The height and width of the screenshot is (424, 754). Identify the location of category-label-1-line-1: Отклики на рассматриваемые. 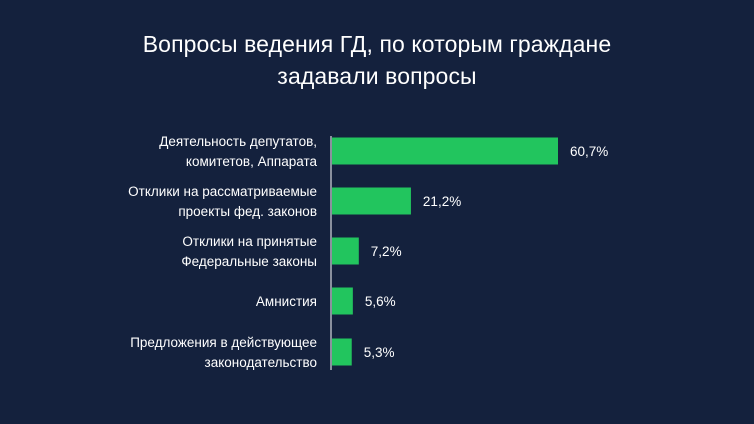
(222, 191).